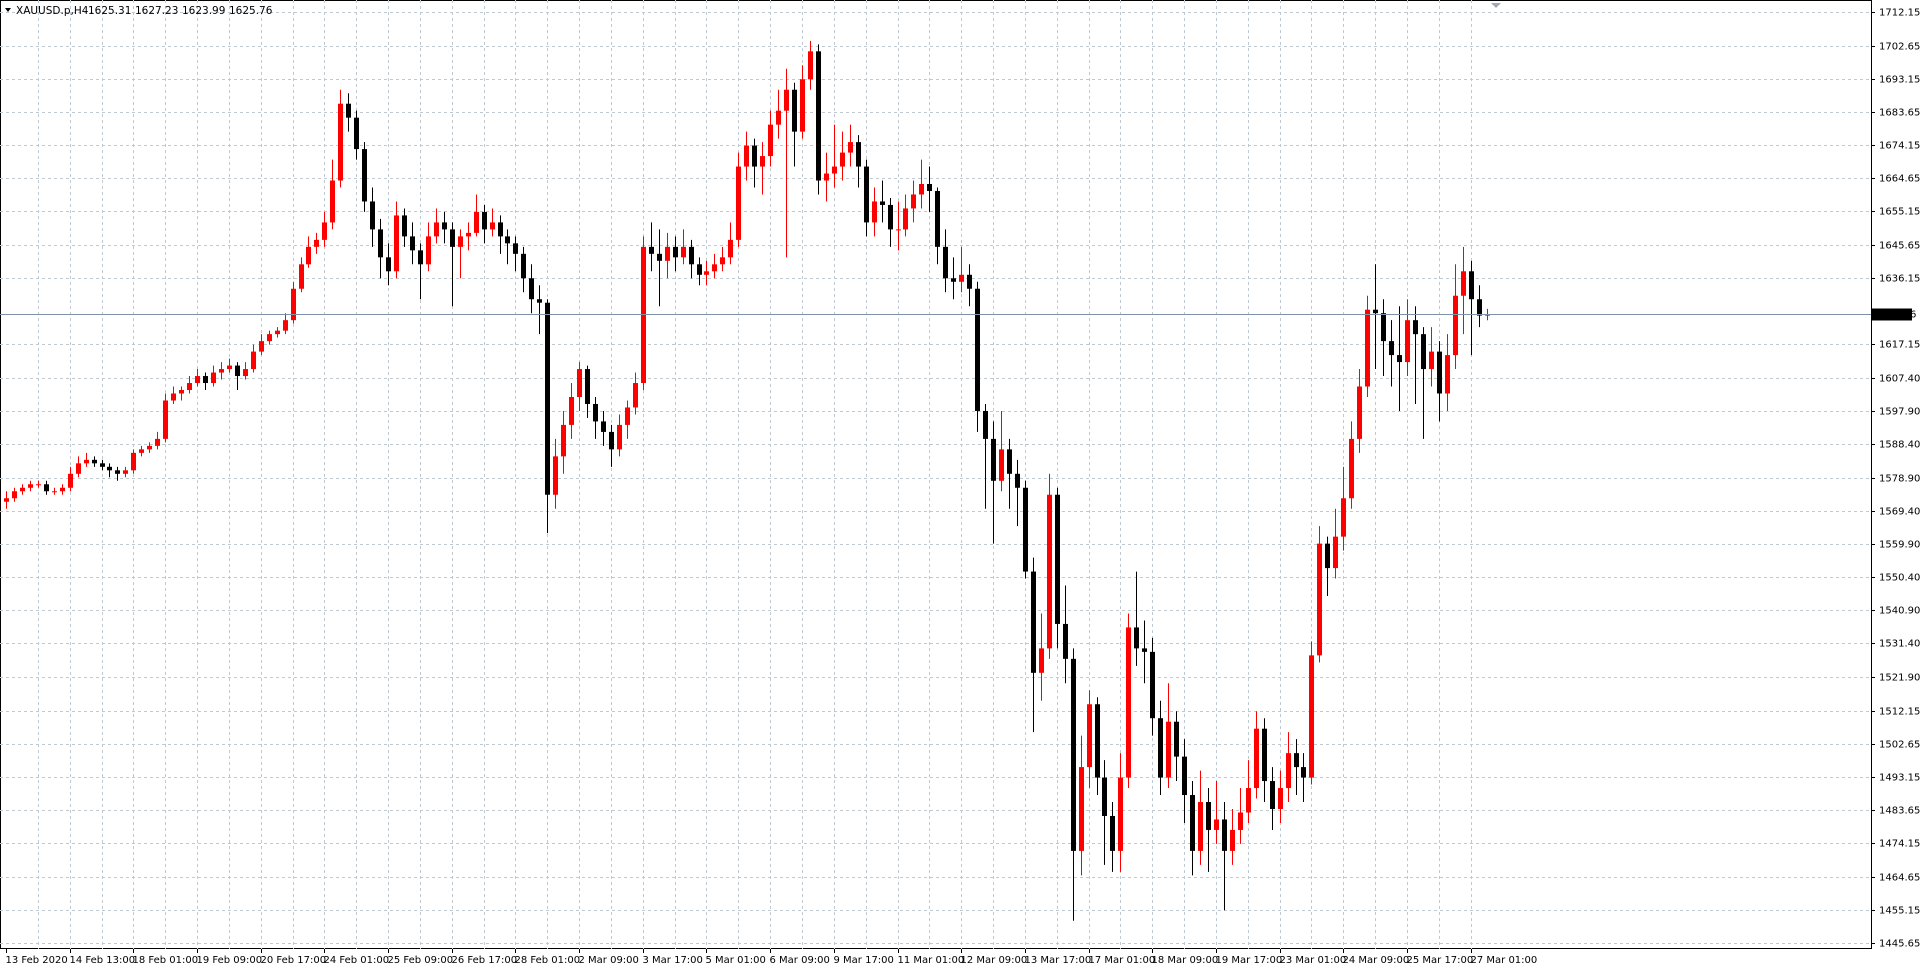 The height and width of the screenshot is (968, 1920). What do you see at coordinates (1899, 844) in the screenshot?
I see `y-tick-label: 1474.15` at bounding box center [1899, 844].